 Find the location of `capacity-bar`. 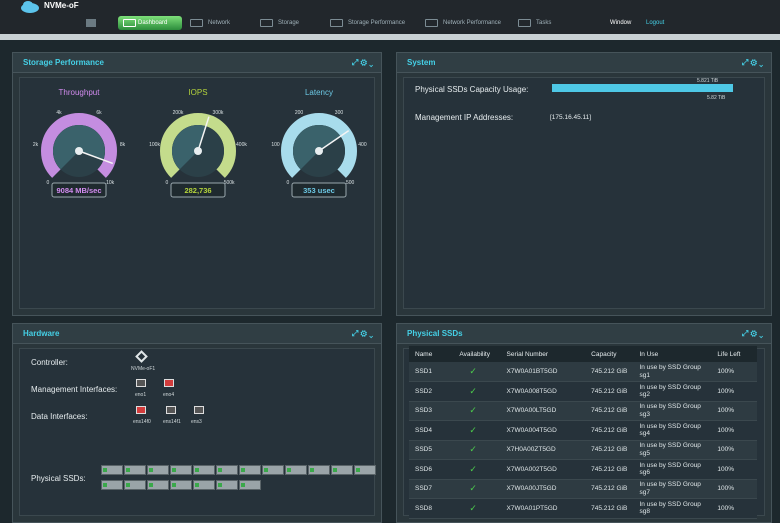

capacity-bar is located at coordinates (642, 88).